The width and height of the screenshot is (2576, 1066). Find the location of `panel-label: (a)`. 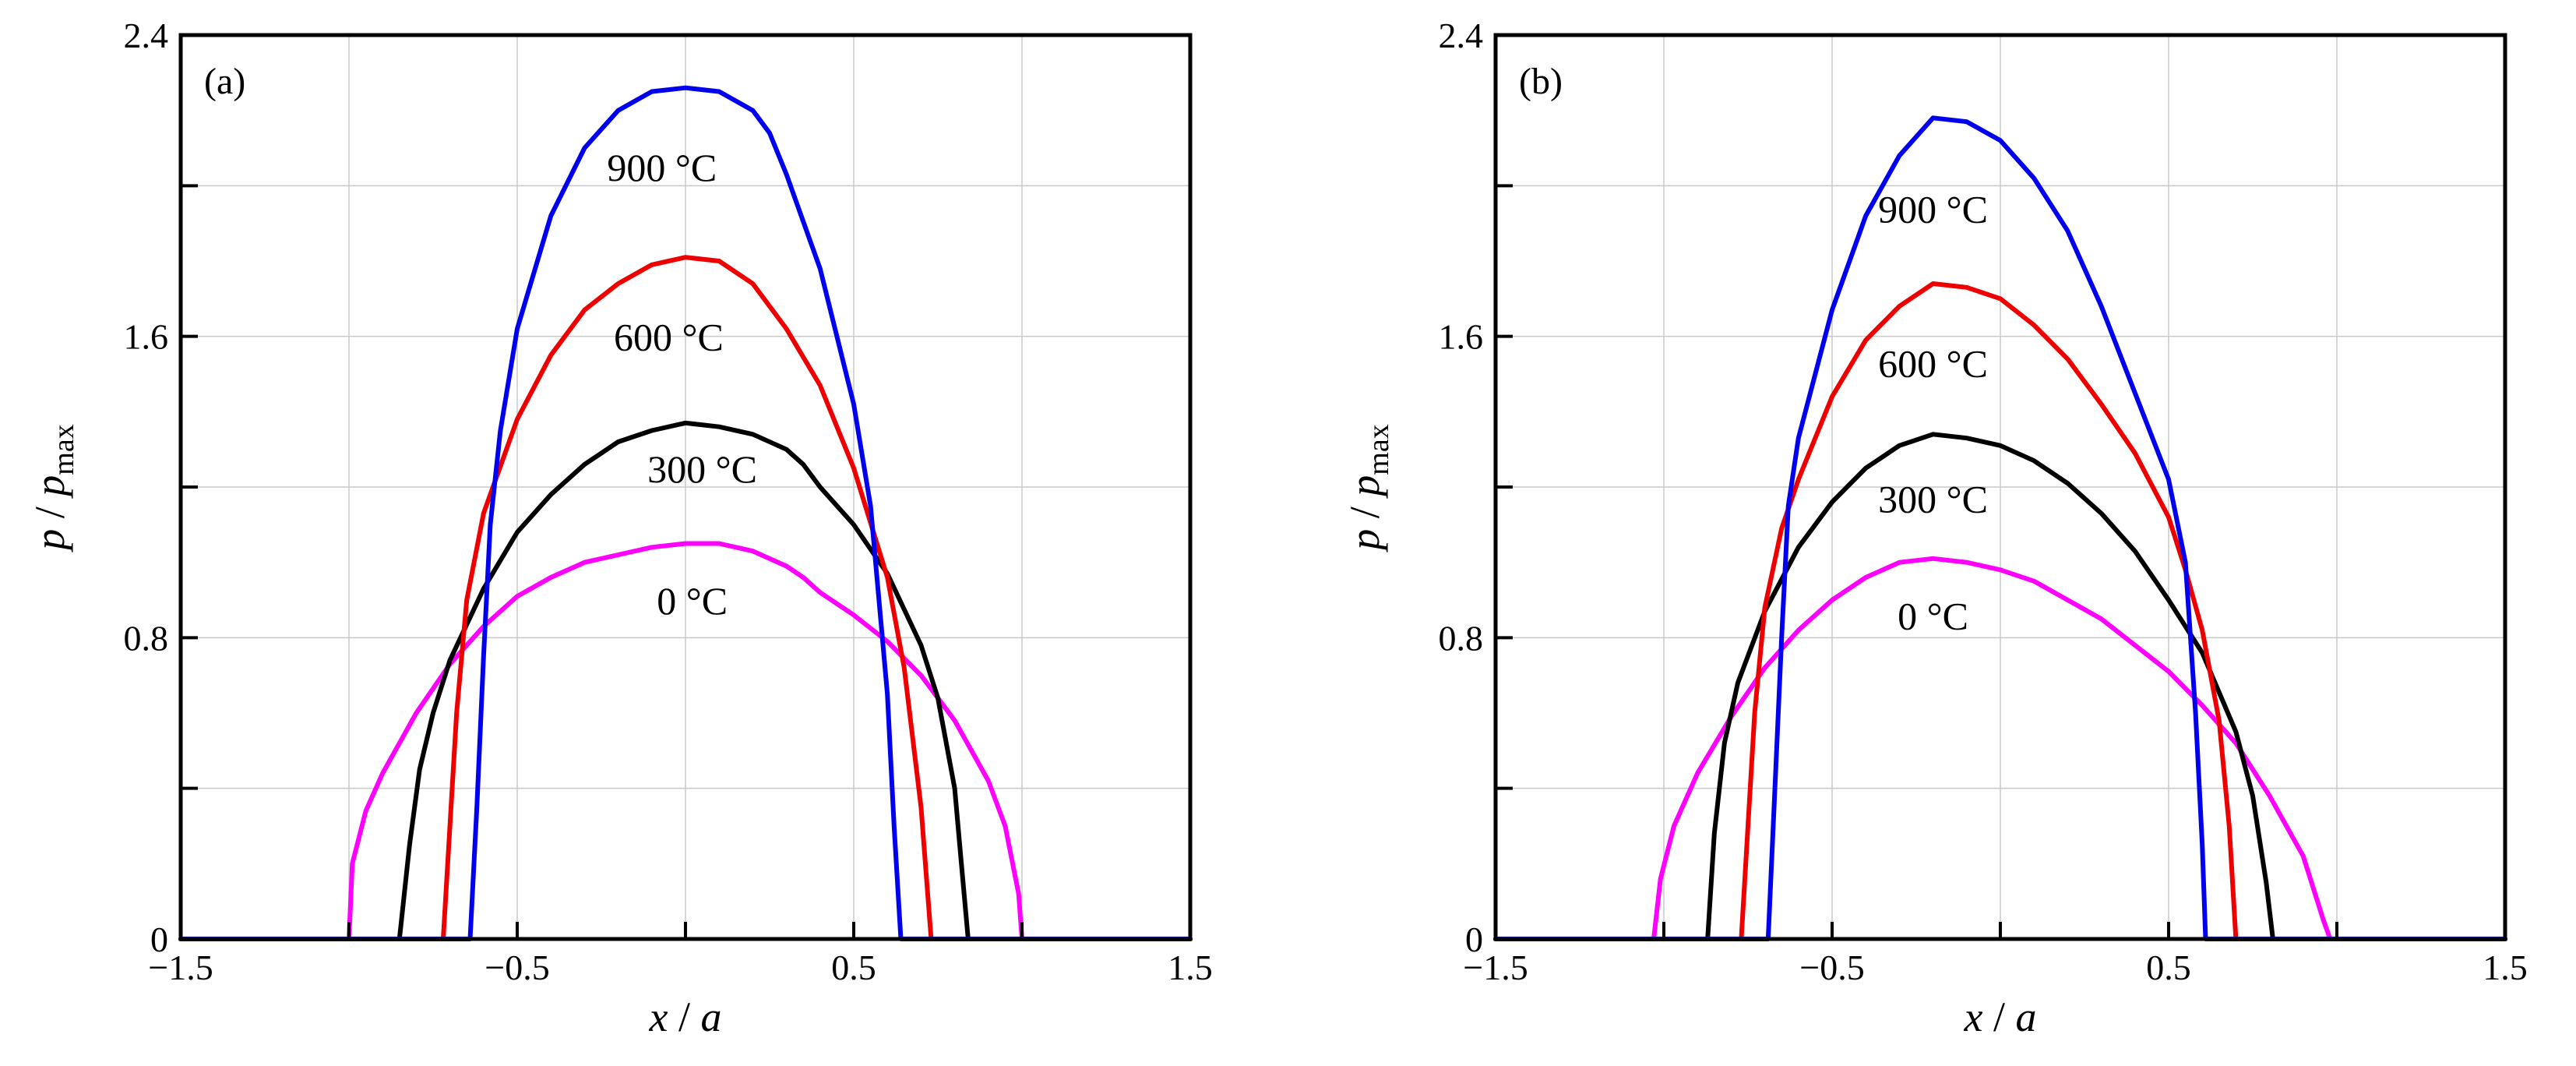

panel-label: (a) is located at coordinates (224, 82).